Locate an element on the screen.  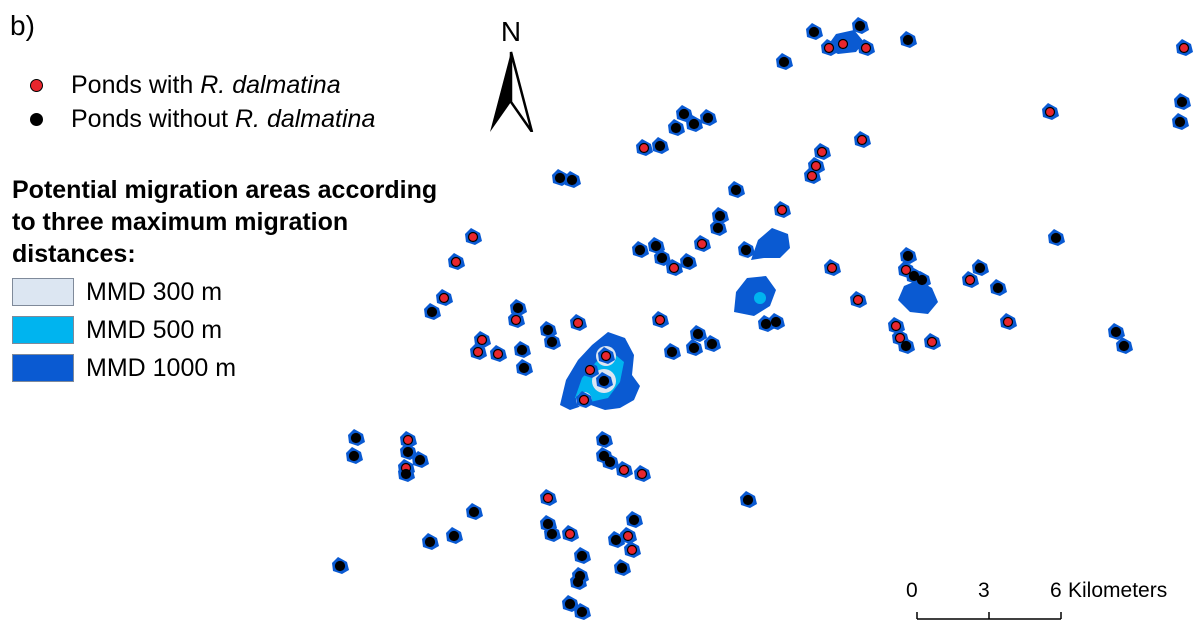
legend-without-label: Ponds without R. dalmatina is located at coordinates (223, 118).